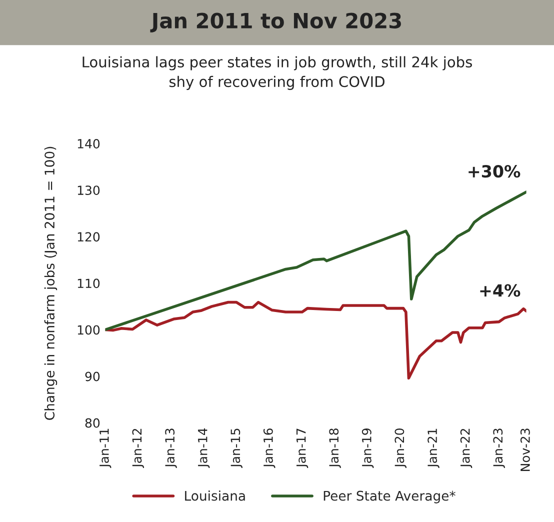  I want to click on x-tick-label: Jan-15, so click(236, 448).